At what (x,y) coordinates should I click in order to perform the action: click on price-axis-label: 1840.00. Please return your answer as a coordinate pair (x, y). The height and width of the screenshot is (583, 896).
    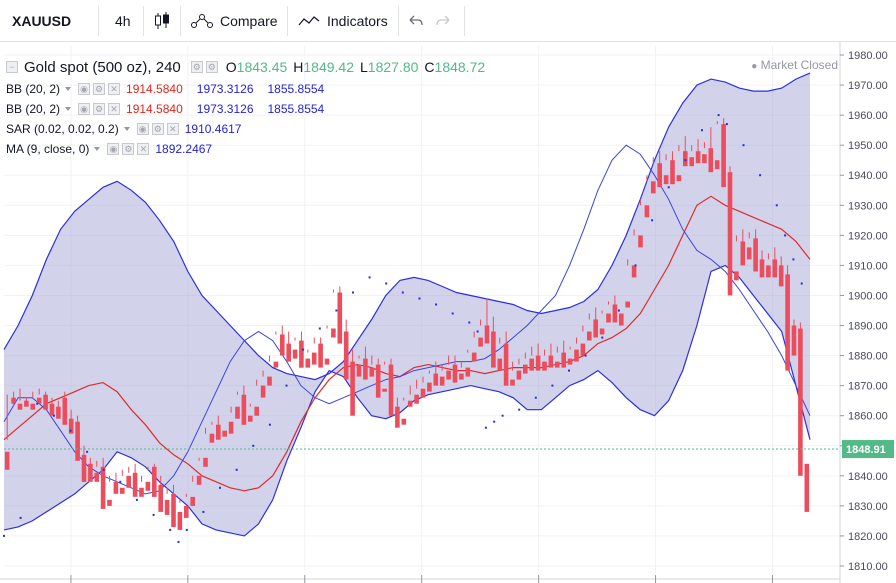
    Looking at the image, I should click on (868, 477).